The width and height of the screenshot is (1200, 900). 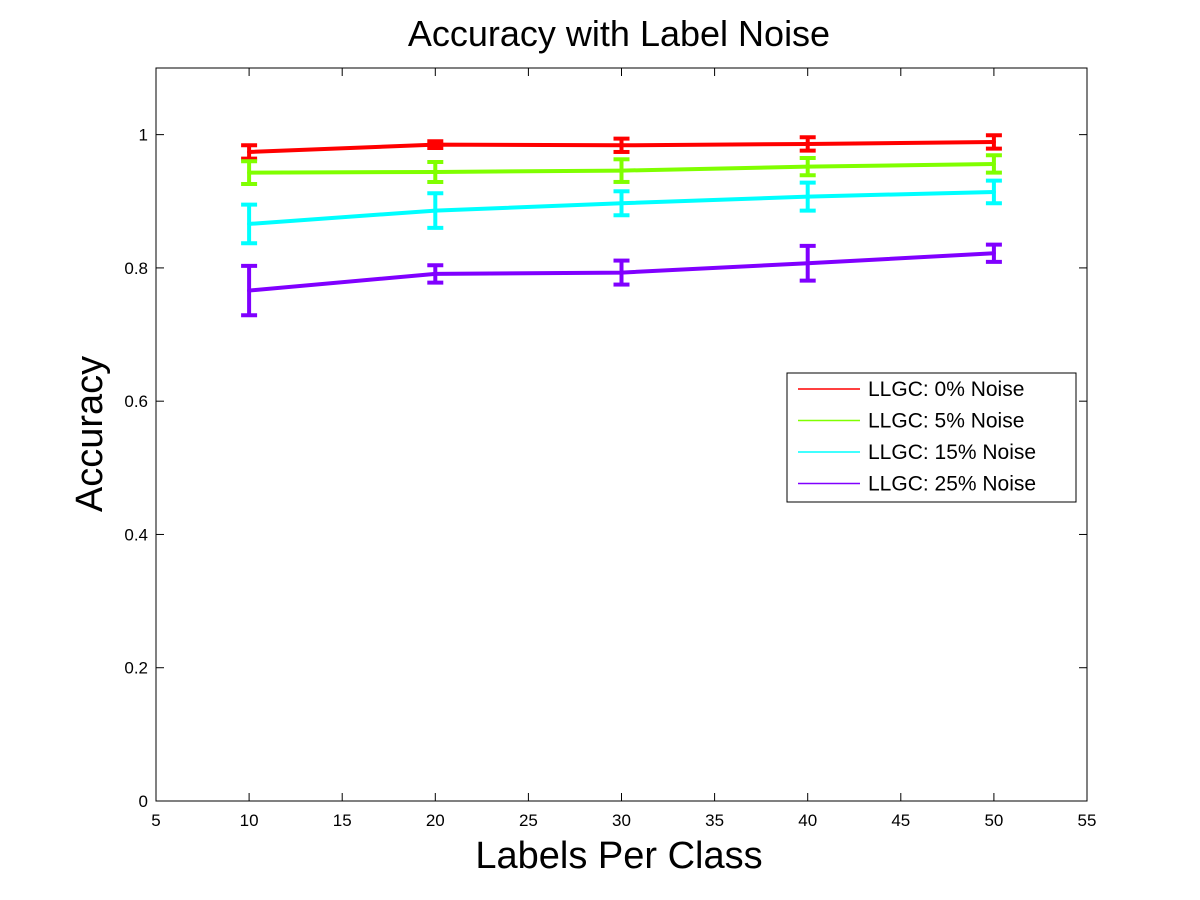 What do you see at coordinates (143, 801) in the screenshot?
I see `y-tick-label: 0` at bounding box center [143, 801].